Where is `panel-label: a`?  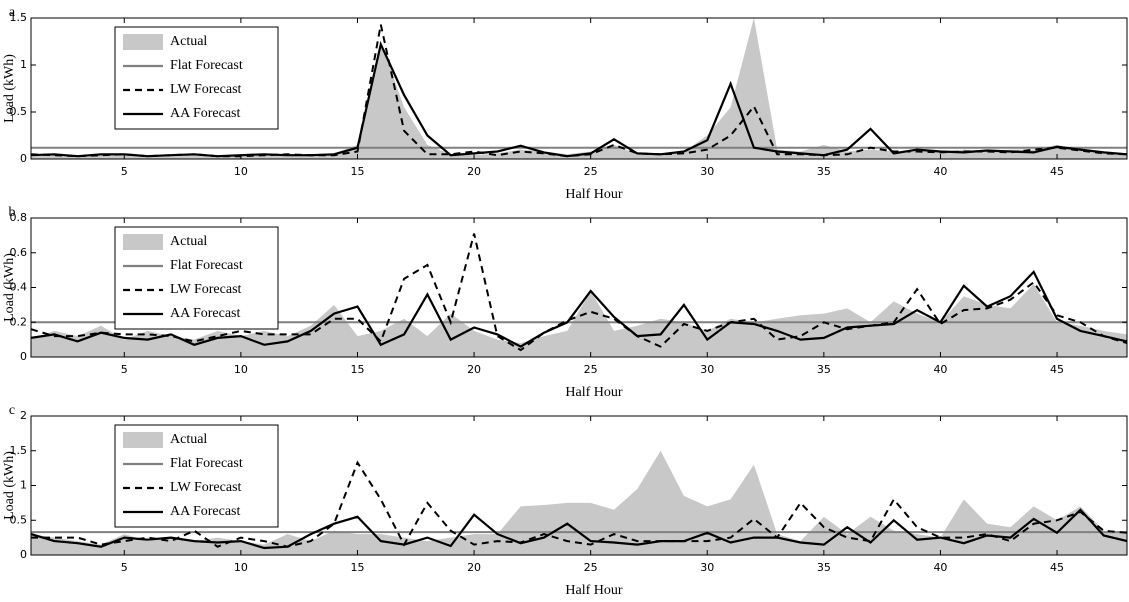 panel-label: a is located at coordinates (12, 12).